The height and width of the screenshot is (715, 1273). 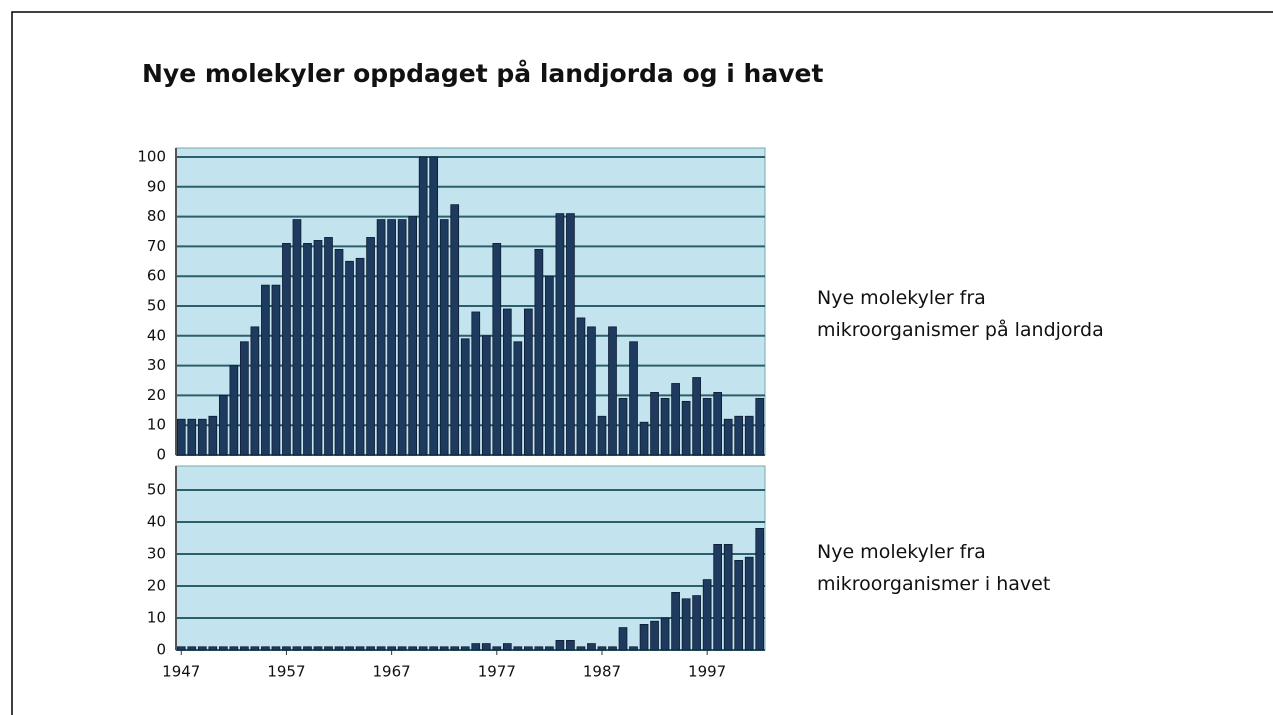 I want to click on x-tick-label: 1997, so click(x=707, y=672).